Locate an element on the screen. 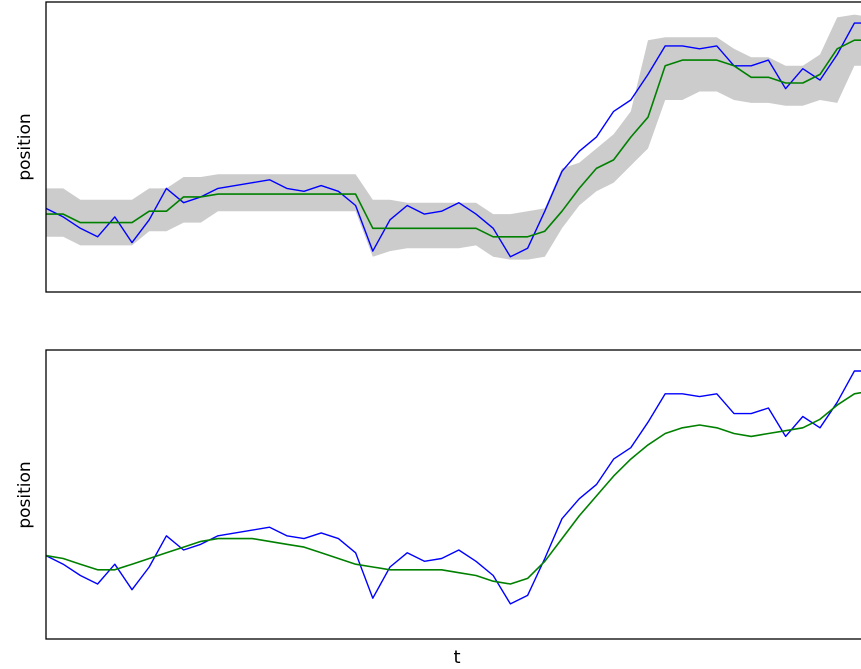 This screenshot has height=669, width=861. x-axis-label: t is located at coordinates (456, 657).